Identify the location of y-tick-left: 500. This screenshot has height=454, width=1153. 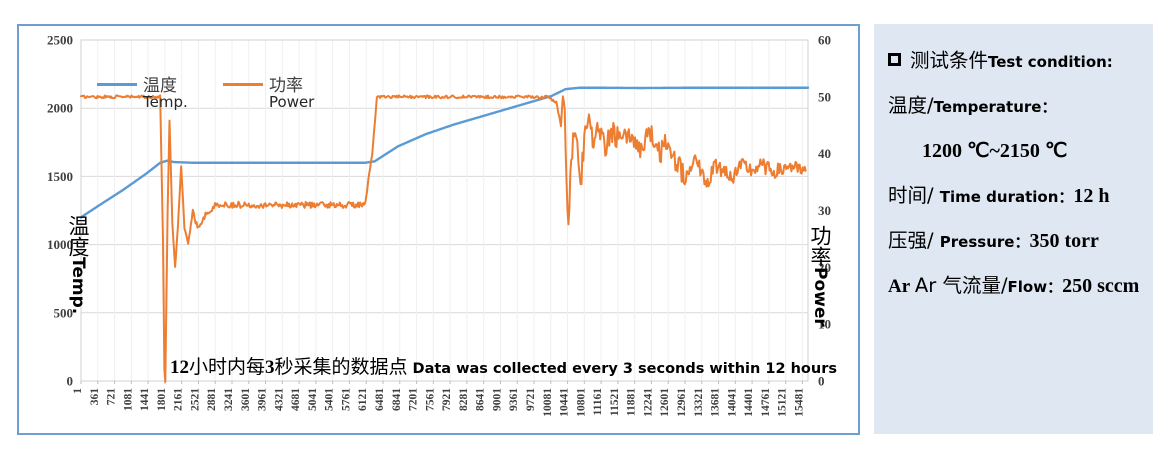
(64, 312).